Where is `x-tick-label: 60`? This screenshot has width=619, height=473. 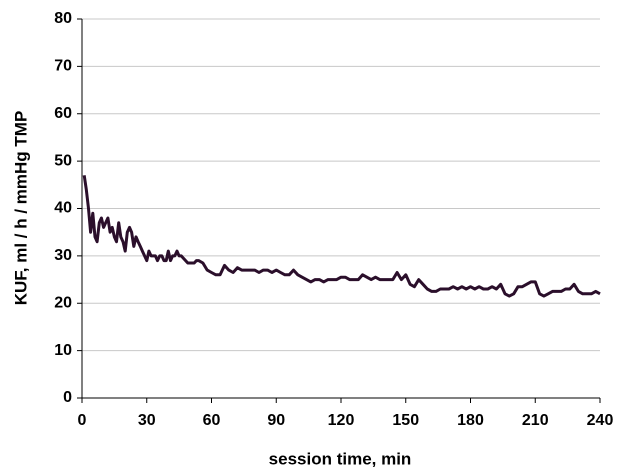
x-tick-label: 60 is located at coordinates (212, 420).